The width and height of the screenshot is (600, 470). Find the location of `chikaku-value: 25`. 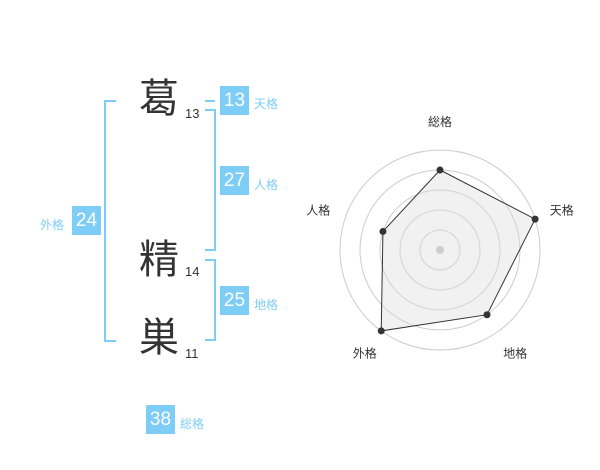

chikaku-value: 25 is located at coordinates (234, 300).